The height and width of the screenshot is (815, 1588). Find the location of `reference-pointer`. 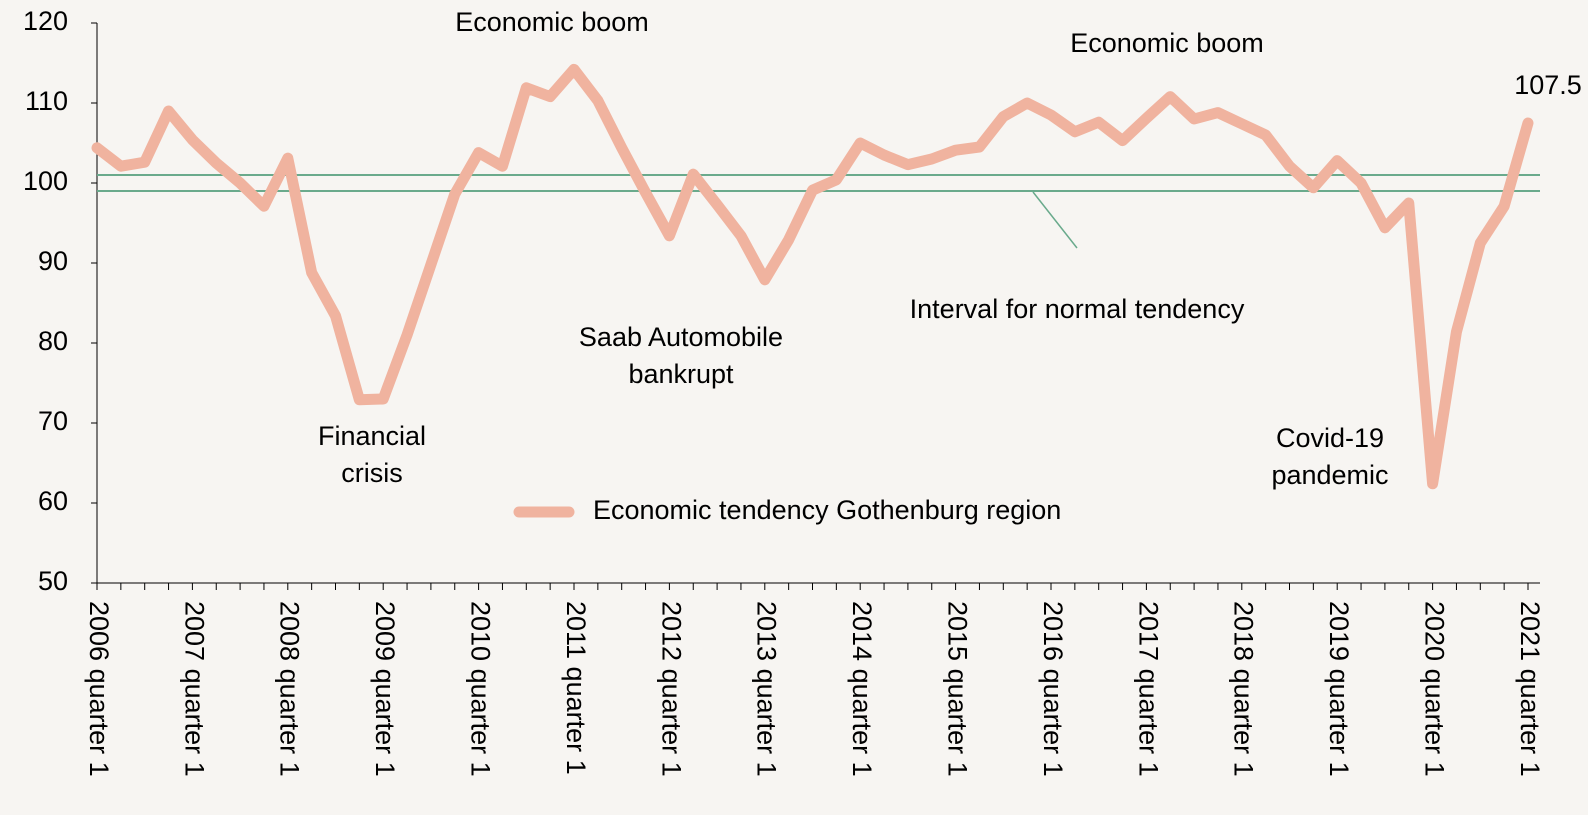

reference-pointer is located at coordinates (1055, 220).